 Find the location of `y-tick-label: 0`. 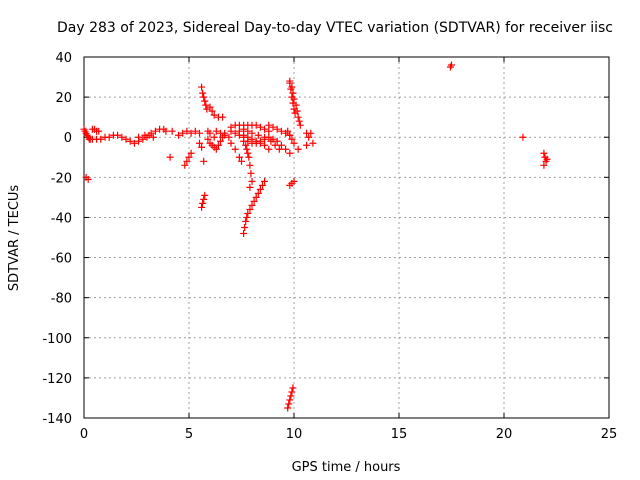

y-tick-label: 0 is located at coordinates (68, 138).